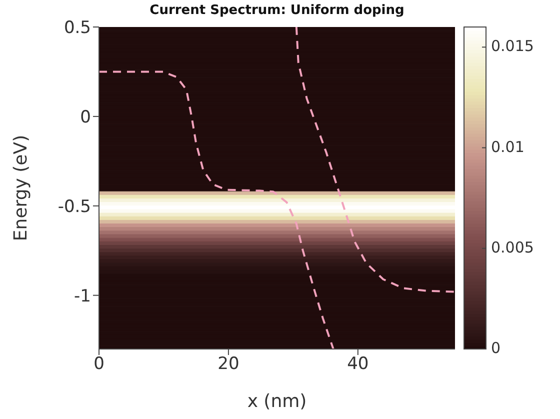 The height and width of the screenshot is (419, 560). What do you see at coordinates (277, 10) in the screenshot?
I see `chart-title: Current Spectrum: Uniform doping` at bounding box center [277, 10].